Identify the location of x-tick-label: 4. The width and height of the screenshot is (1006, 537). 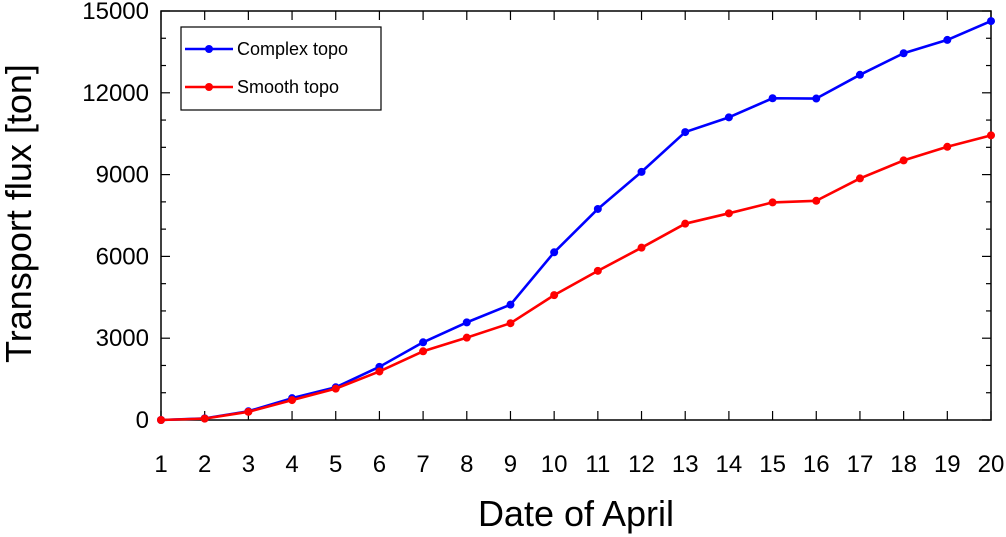
(291, 464).